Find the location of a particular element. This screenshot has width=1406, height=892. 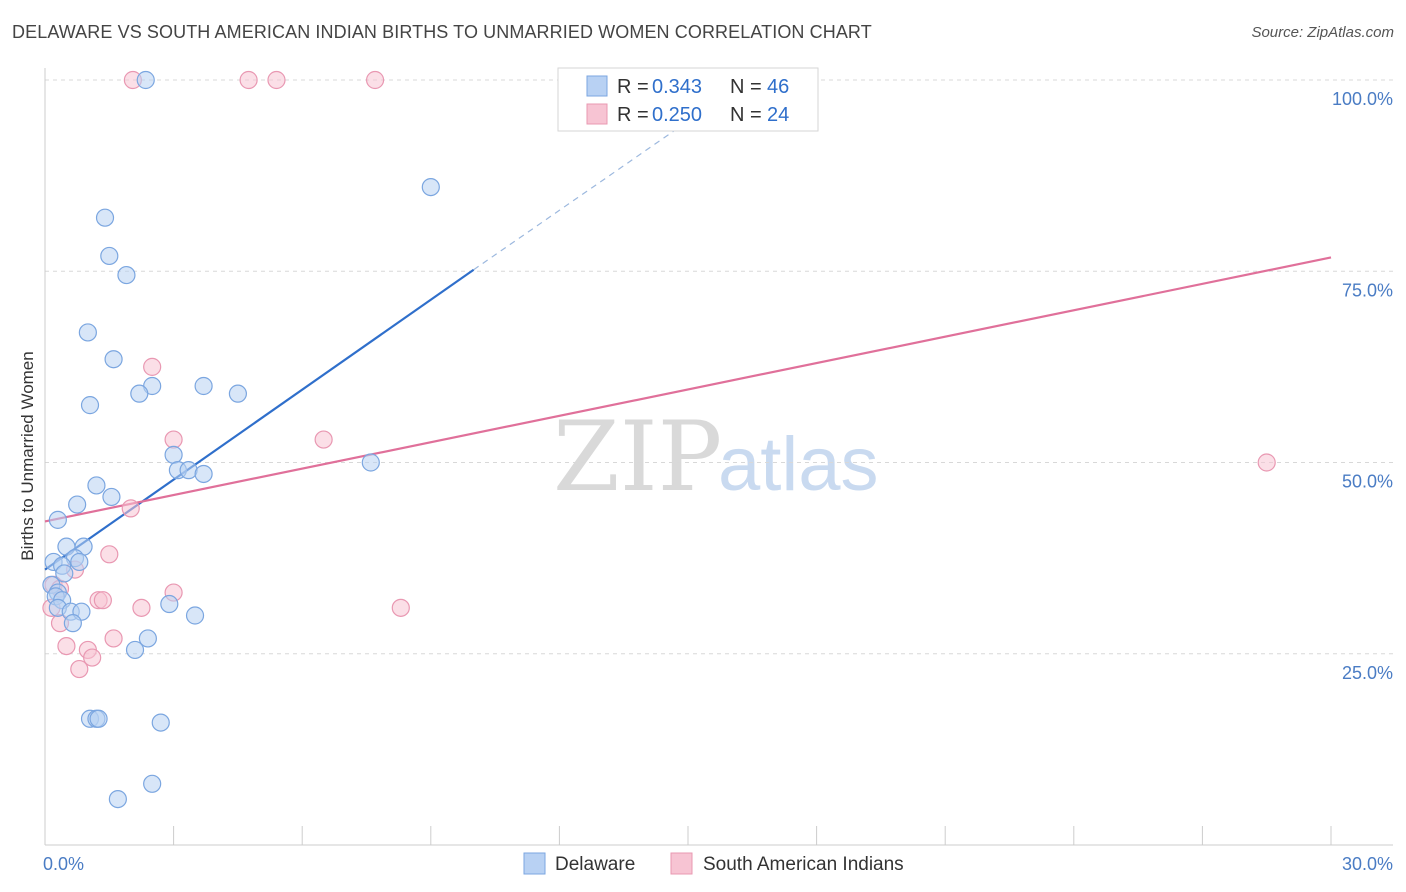

series-legend-label-sai: South American Indians is located at coordinates (803, 864).